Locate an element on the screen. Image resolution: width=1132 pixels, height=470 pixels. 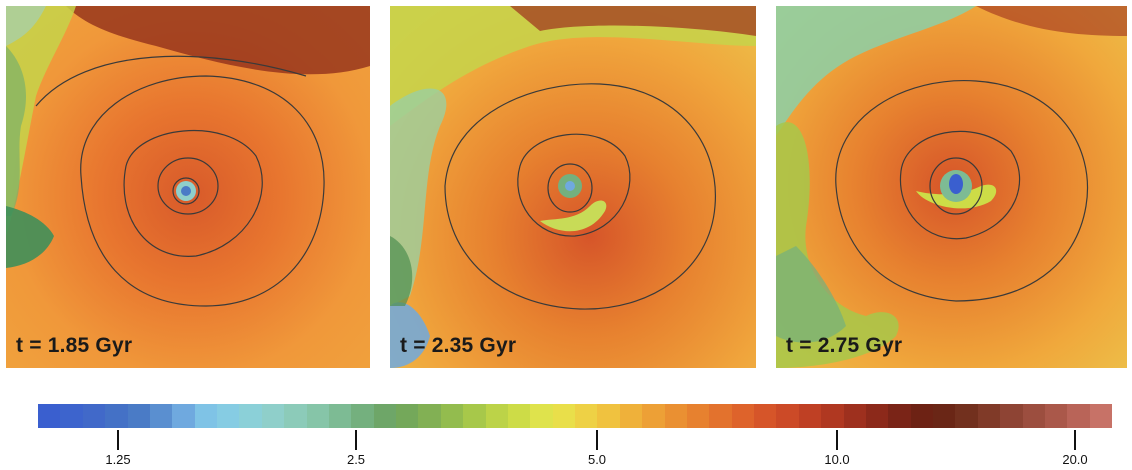
colorbar is located at coordinates (575, 416).